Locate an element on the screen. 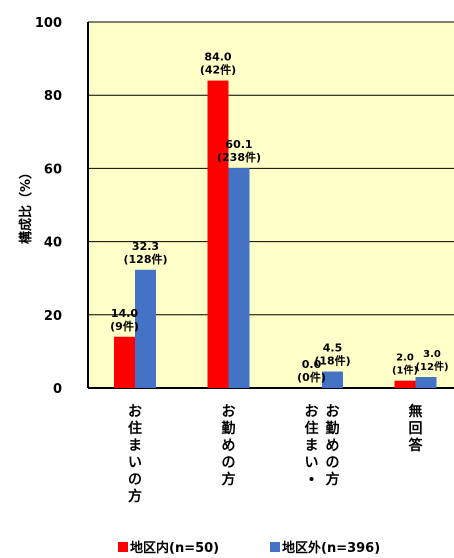 The height and width of the screenshot is (558, 454). category-label-char: 無 is located at coordinates (416, 411).